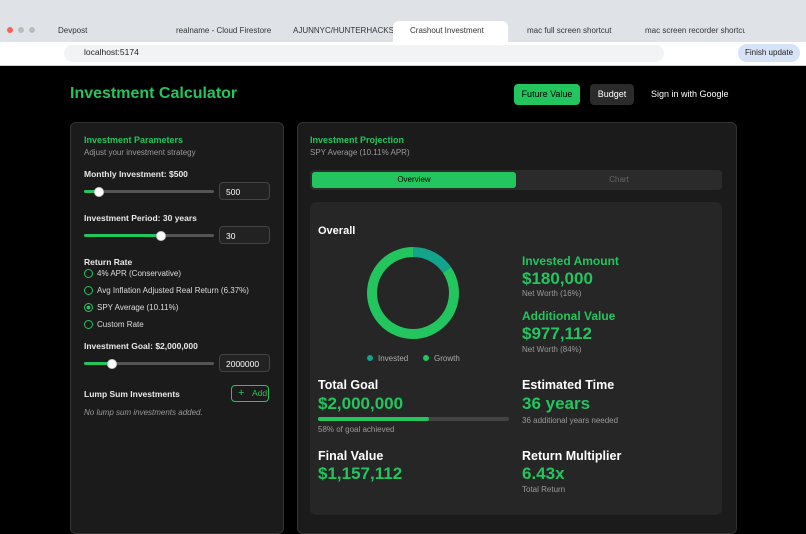  I want to click on field-label: Lump Sum Investments, so click(132, 394).